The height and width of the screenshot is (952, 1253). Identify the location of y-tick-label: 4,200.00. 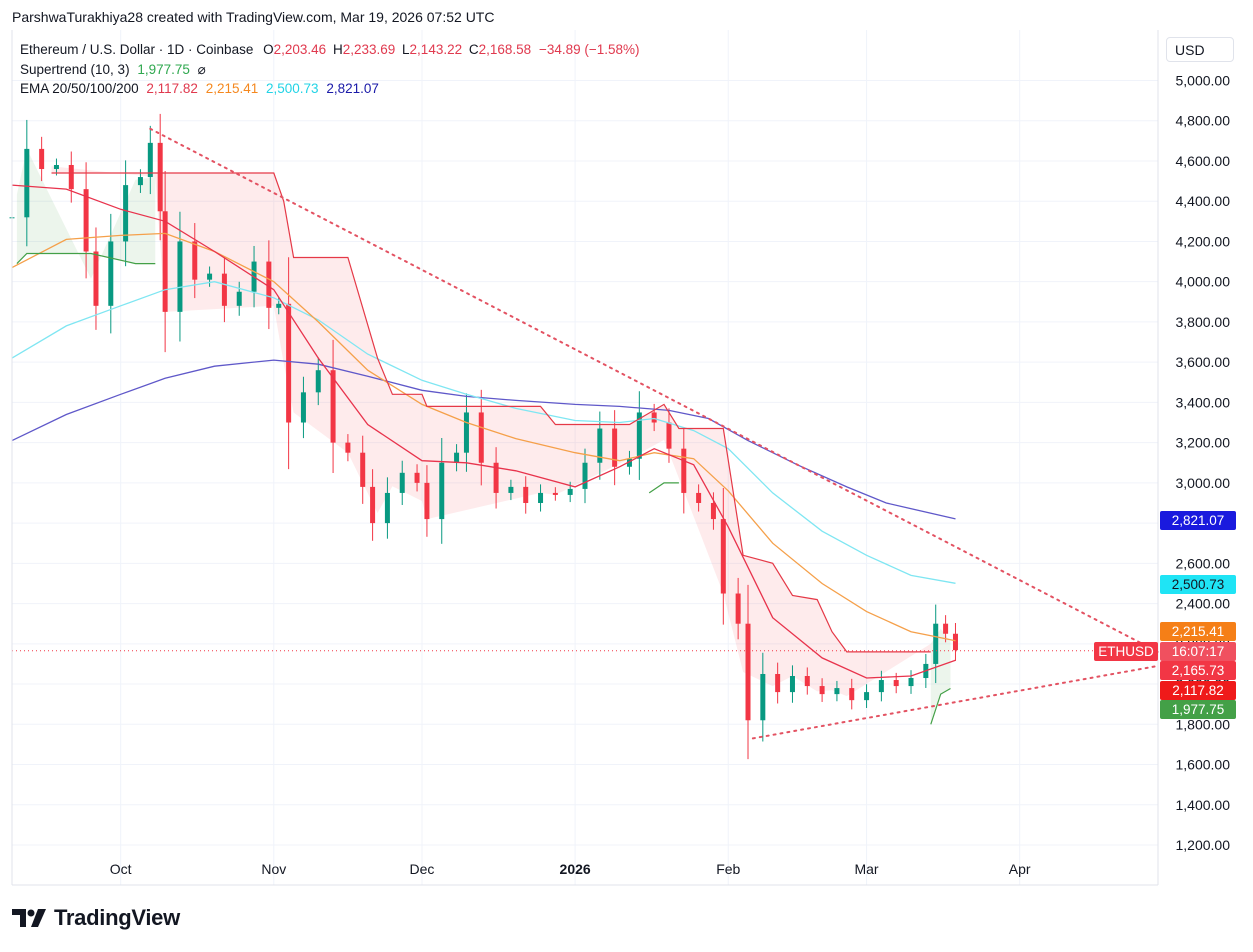
(1203, 241).